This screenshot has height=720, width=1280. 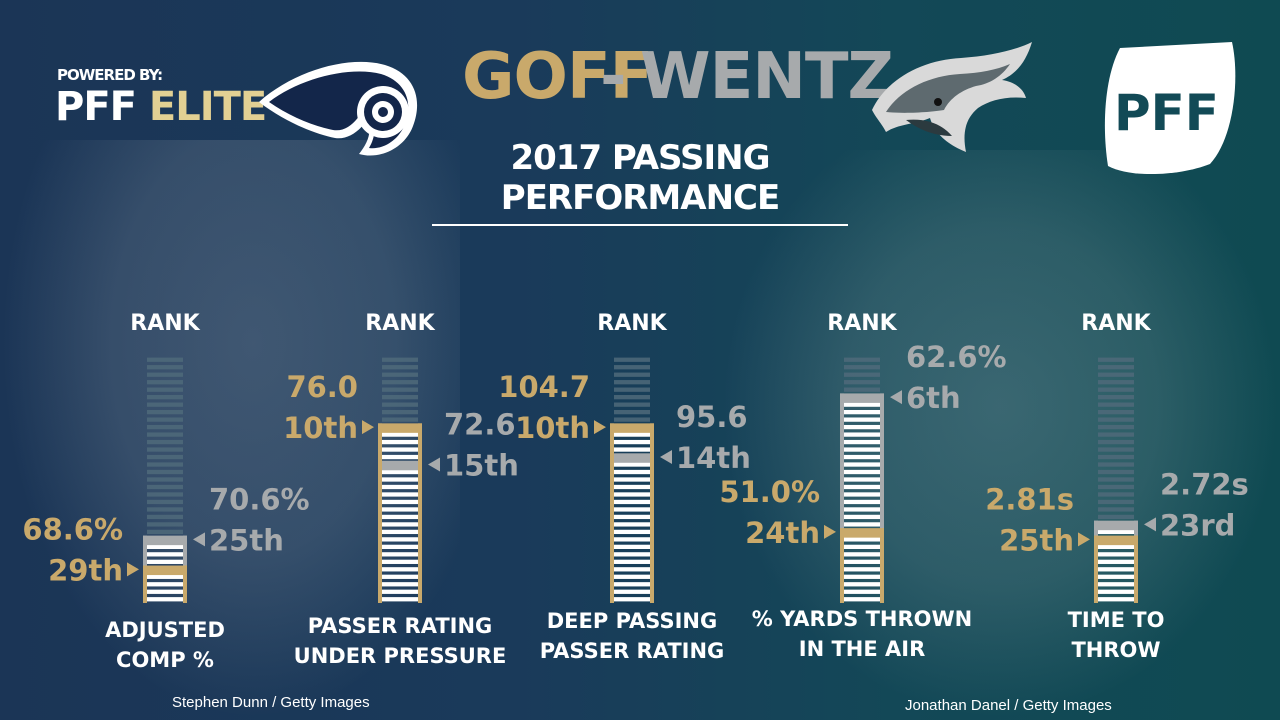 I want to click on title-dash: -, so click(x=613, y=77).